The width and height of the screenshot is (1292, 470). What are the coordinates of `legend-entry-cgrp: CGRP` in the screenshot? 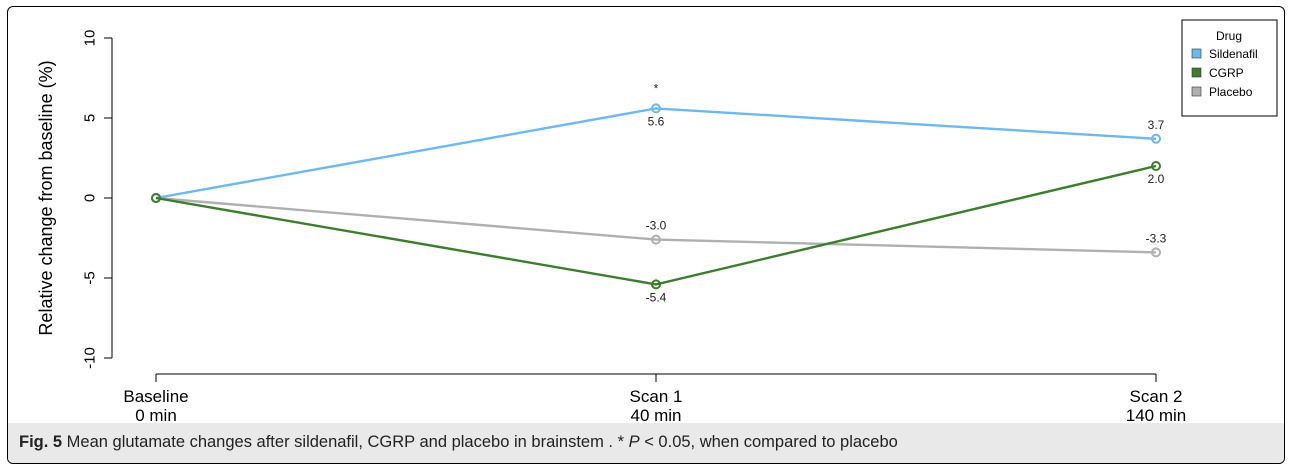 It's located at (1226, 73).